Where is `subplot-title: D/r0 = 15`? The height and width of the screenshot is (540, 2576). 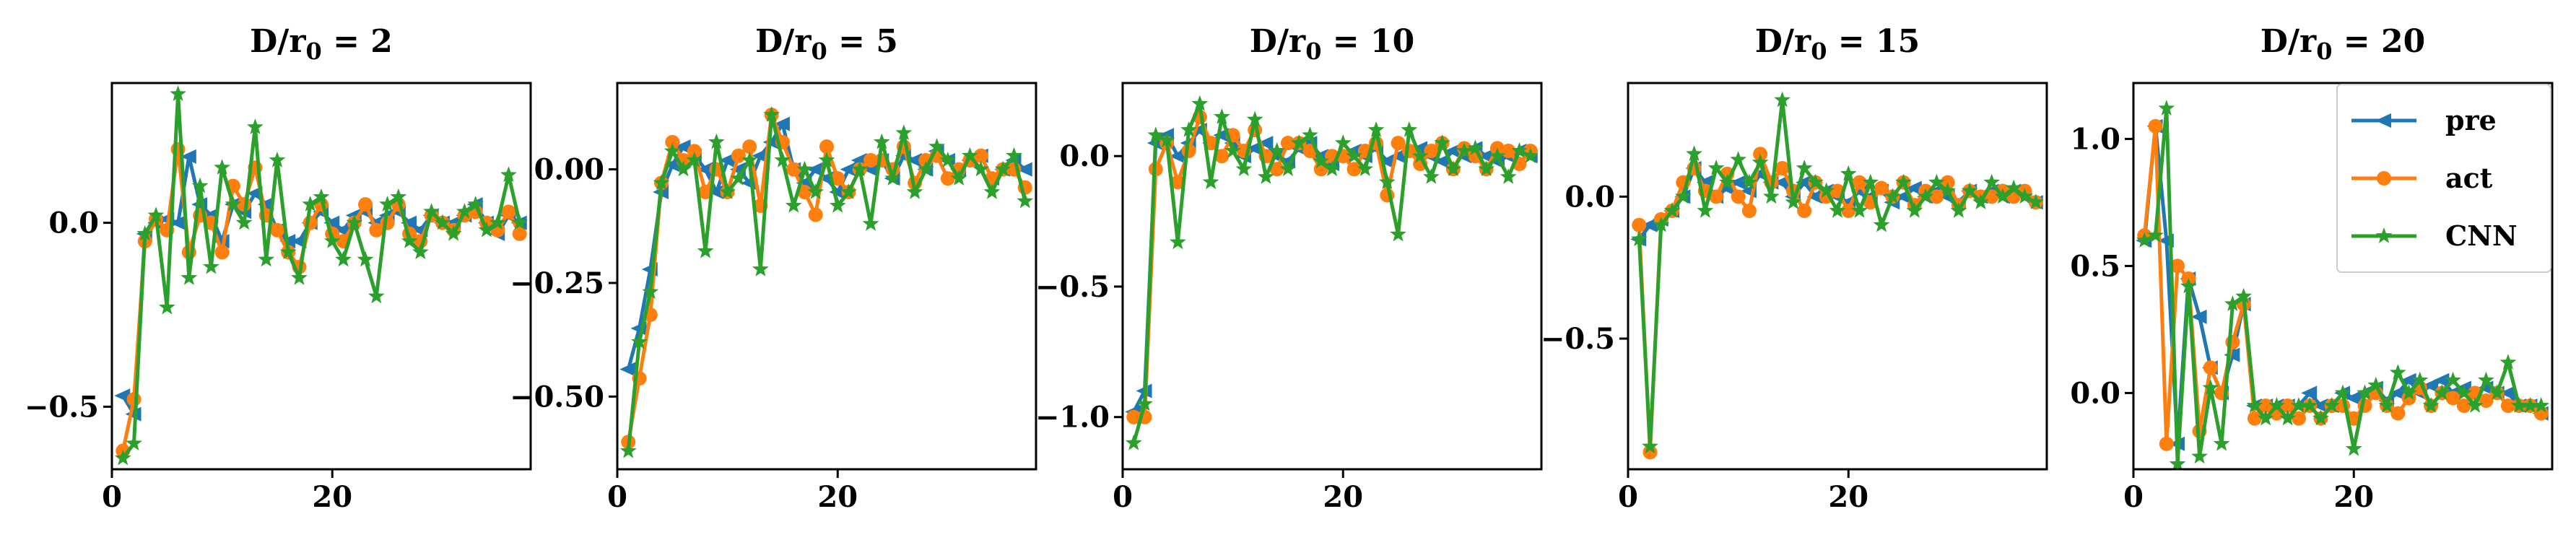
subplot-title: D/r0 = 15 is located at coordinates (1837, 44).